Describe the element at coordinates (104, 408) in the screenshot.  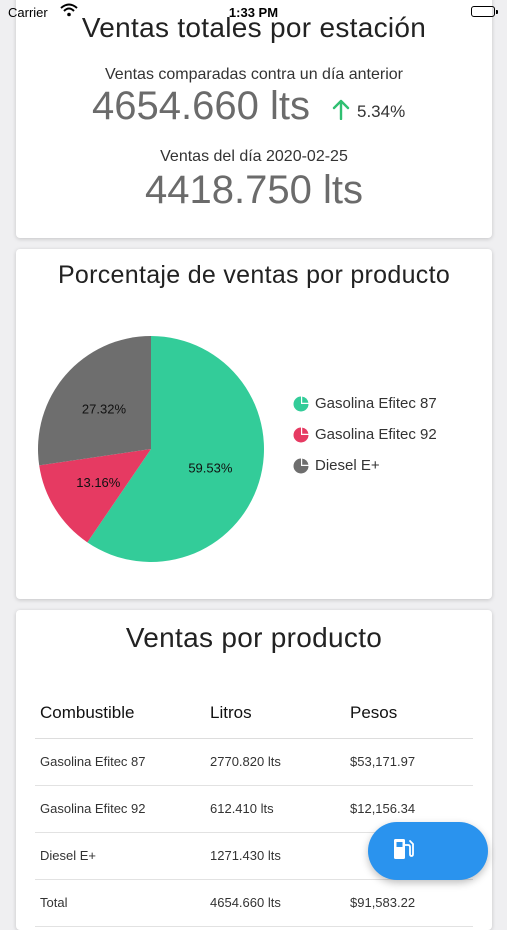
I see `pie-slice-label-2: 27.32%` at that location.